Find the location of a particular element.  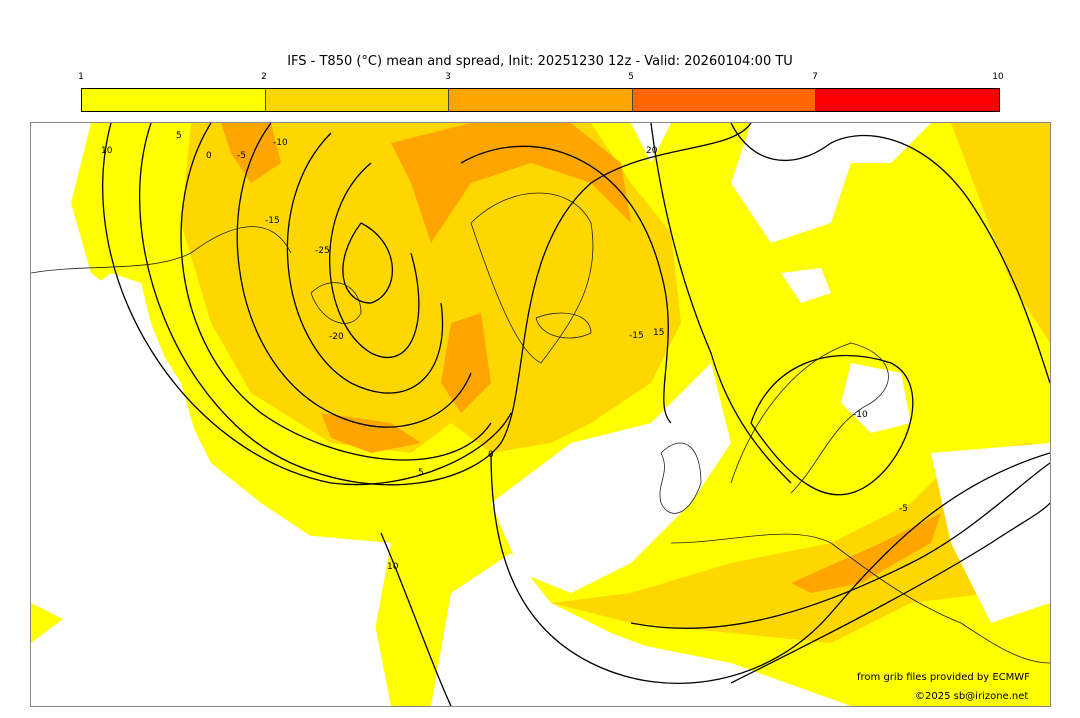

british-isles-coast is located at coordinates (680, 478).